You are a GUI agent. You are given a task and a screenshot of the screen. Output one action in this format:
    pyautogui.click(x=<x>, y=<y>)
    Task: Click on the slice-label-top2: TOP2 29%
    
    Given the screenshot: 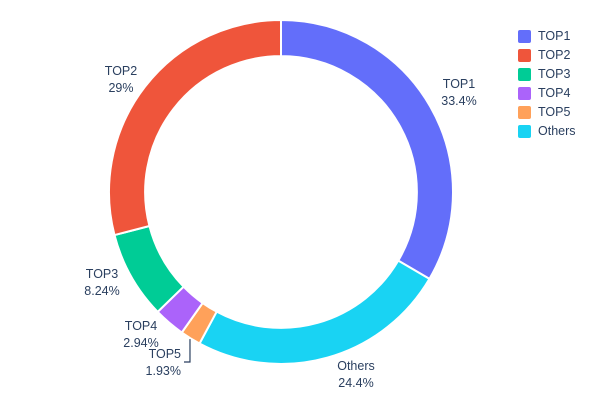 What is the action you would take?
    pyautogui.click(x=121, y=80)
    